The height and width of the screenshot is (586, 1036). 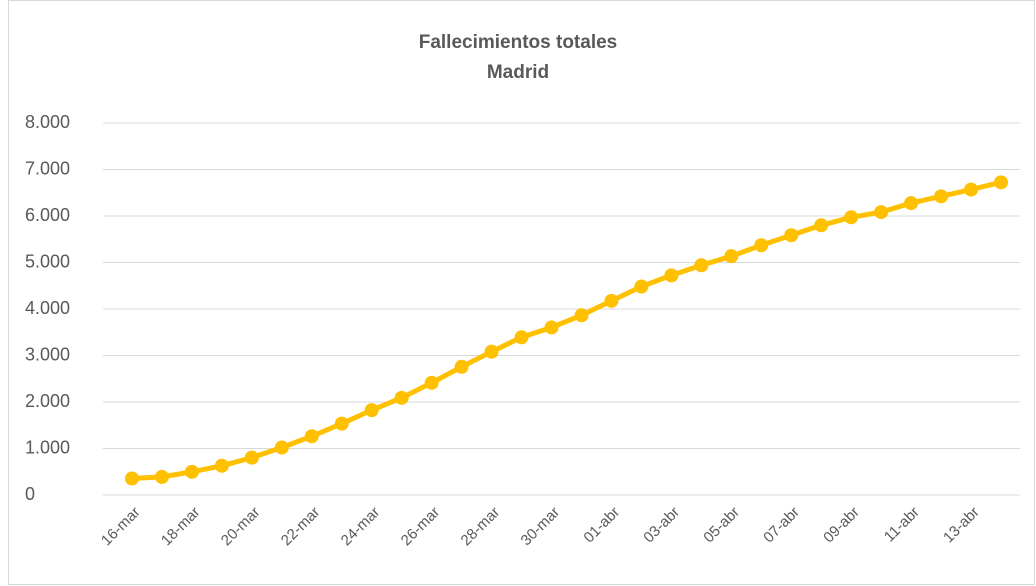 What do you see at coordinates (518, 42) in the screenshot?
I see `chart-title: Fallecimientos totales` at bounding box center [518, 42].